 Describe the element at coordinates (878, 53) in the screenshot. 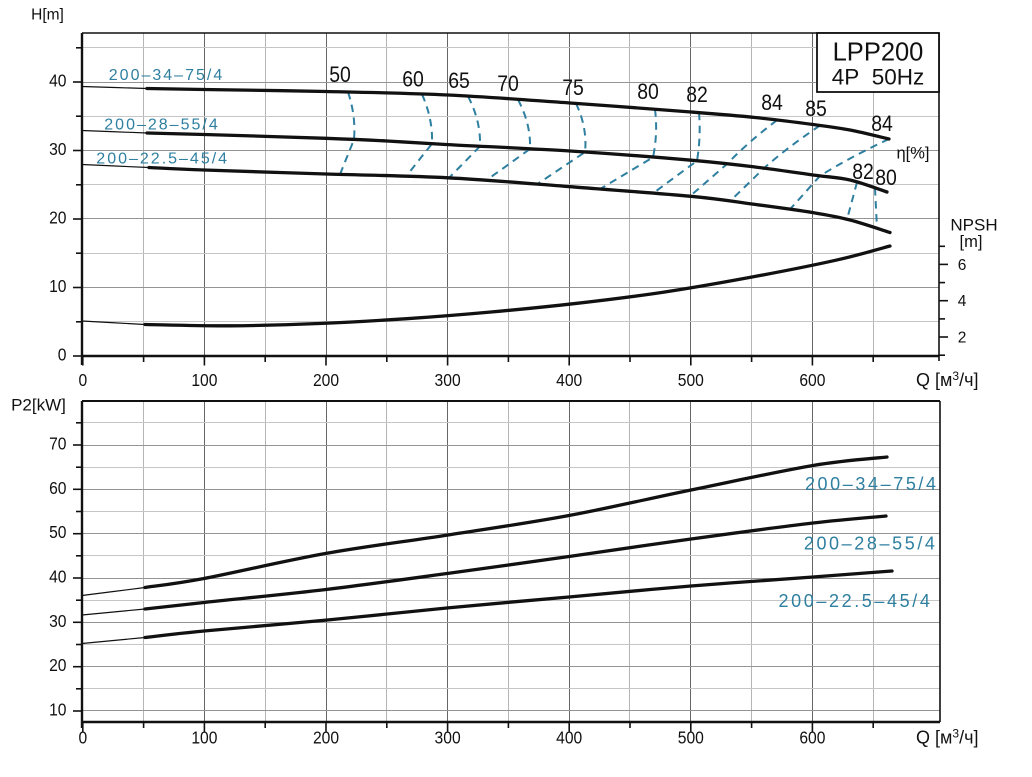

I see `svg-text: LPP200` at that location.